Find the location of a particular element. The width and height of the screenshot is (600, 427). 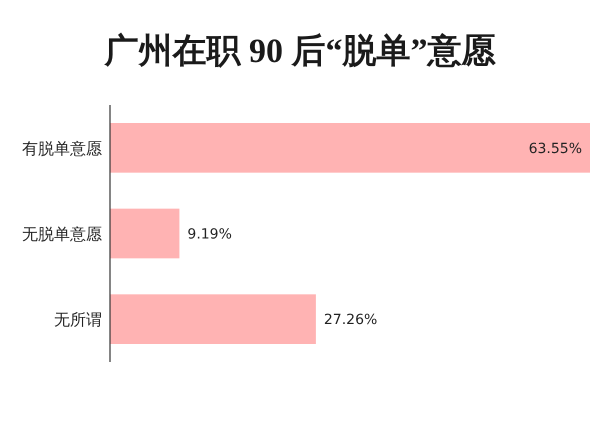

y-tick-label: 无脱单意愿 is located at coordinates (62, 234).